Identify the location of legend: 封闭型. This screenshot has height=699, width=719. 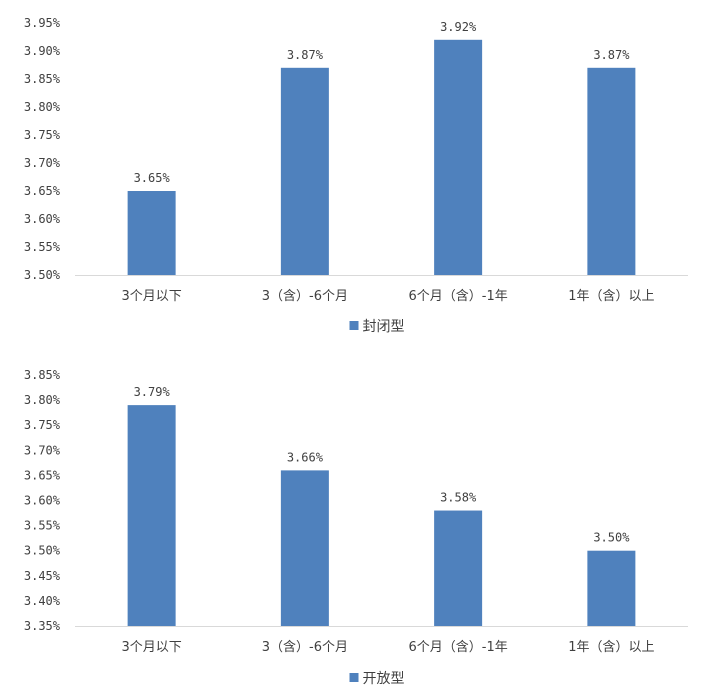
(377, 327).